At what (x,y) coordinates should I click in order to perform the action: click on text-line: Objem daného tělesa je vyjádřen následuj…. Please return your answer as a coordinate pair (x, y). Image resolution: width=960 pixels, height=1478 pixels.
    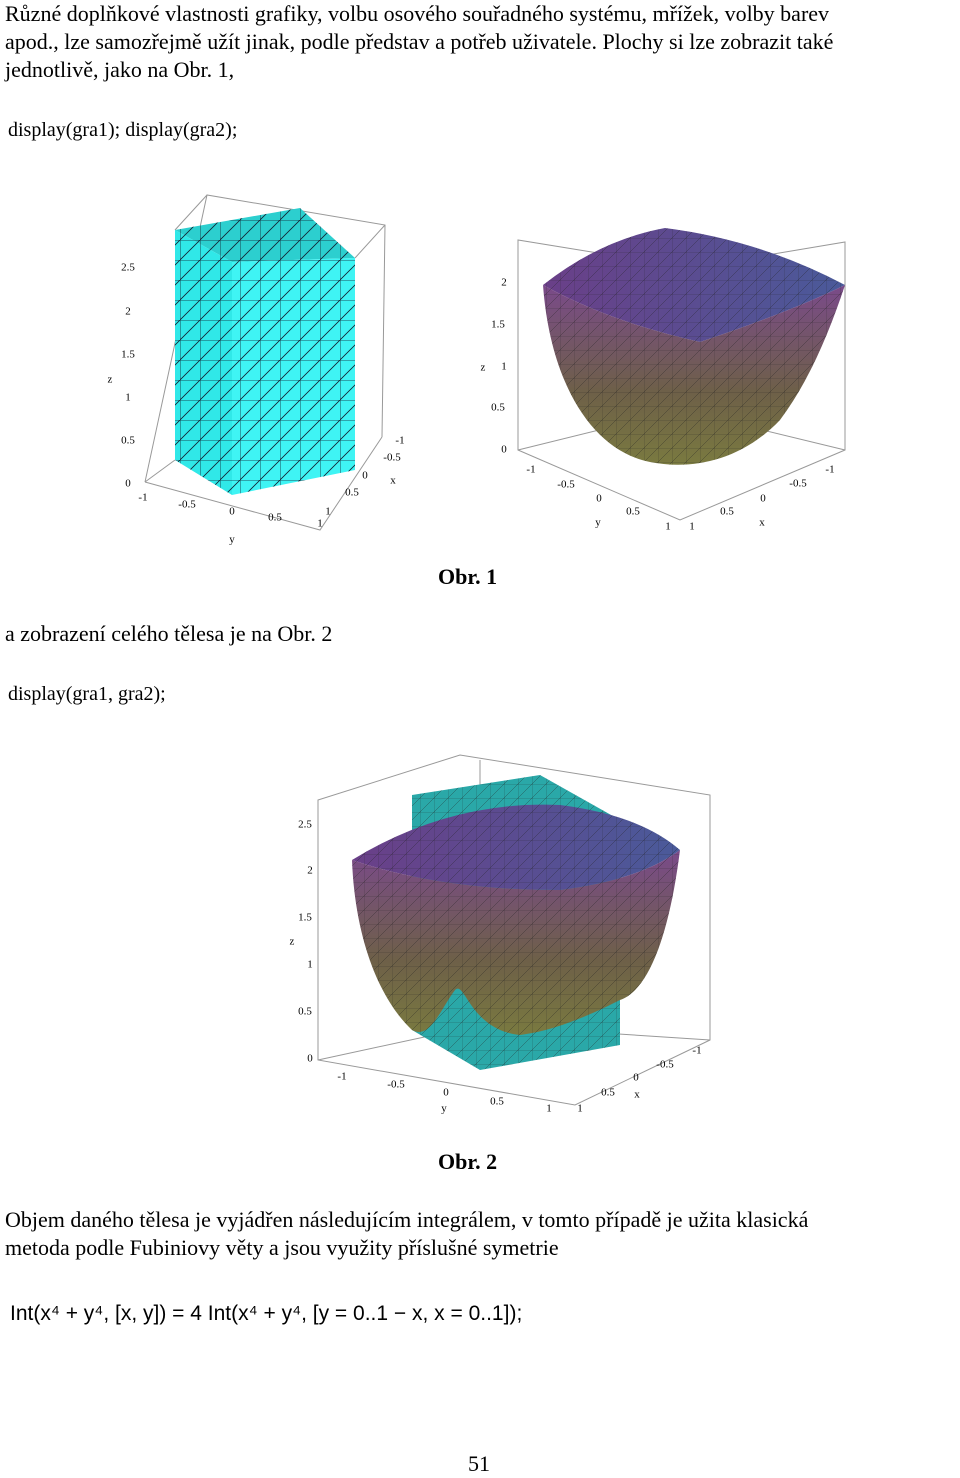
    Looking at the image, I should click on (407, 1219).